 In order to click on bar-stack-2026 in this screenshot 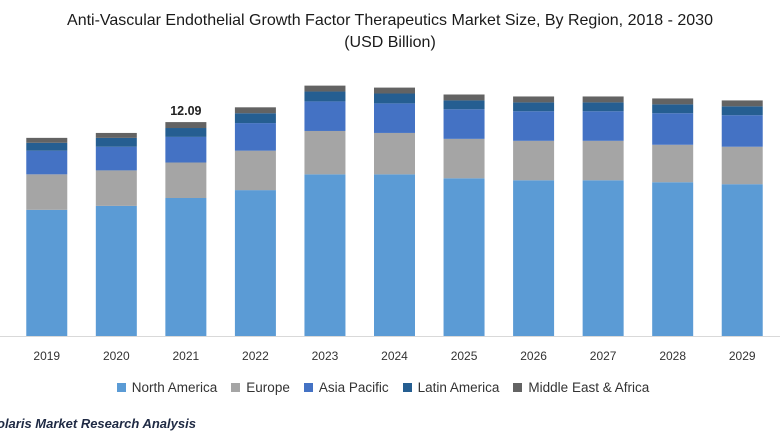, I will do `click(534, 216)`.